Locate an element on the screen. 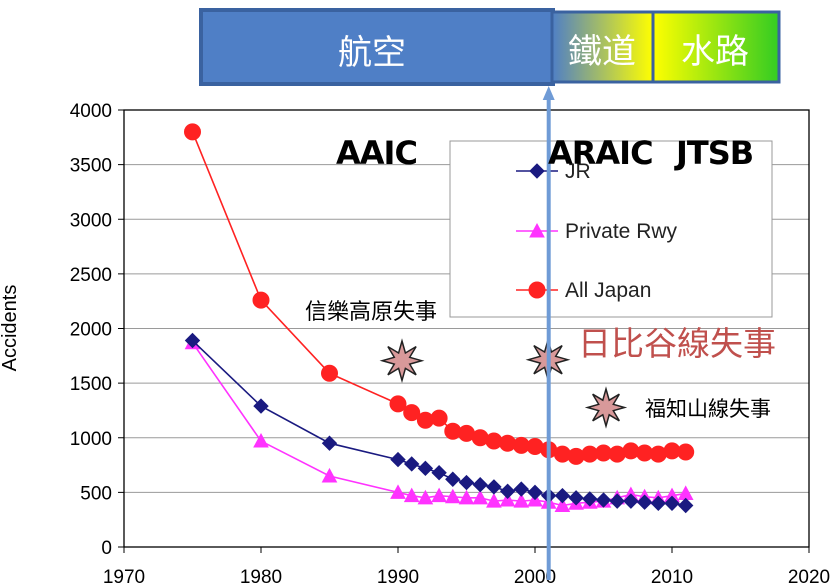  y-tick-label: 3000 is located at coordinates (91, 220).